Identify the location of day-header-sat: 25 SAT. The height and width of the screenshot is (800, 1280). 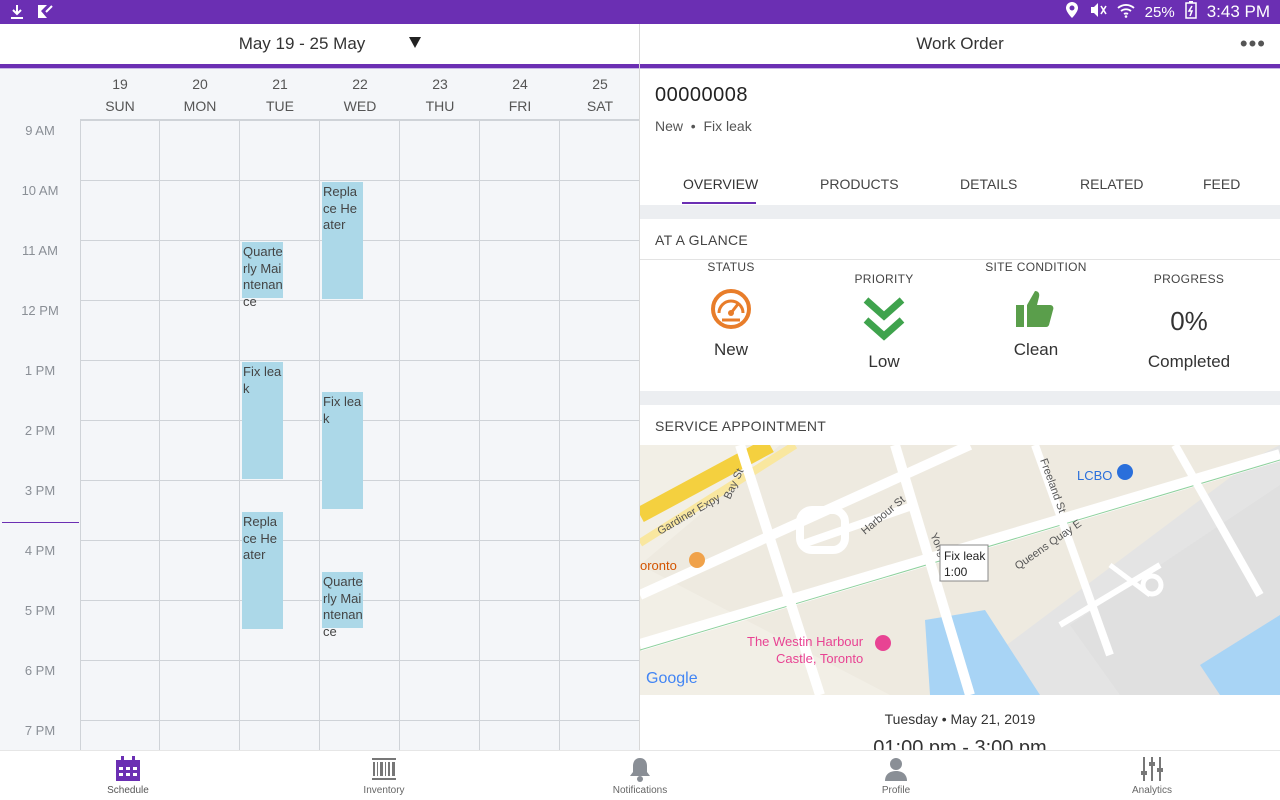
(599, 95).